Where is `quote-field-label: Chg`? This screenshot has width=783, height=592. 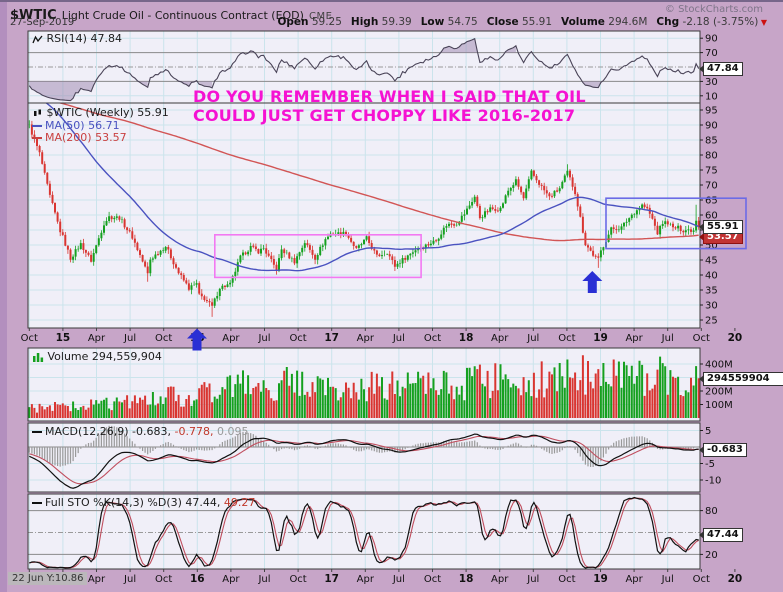 quote-field-label: Chg is located at coordinates (668, 22).